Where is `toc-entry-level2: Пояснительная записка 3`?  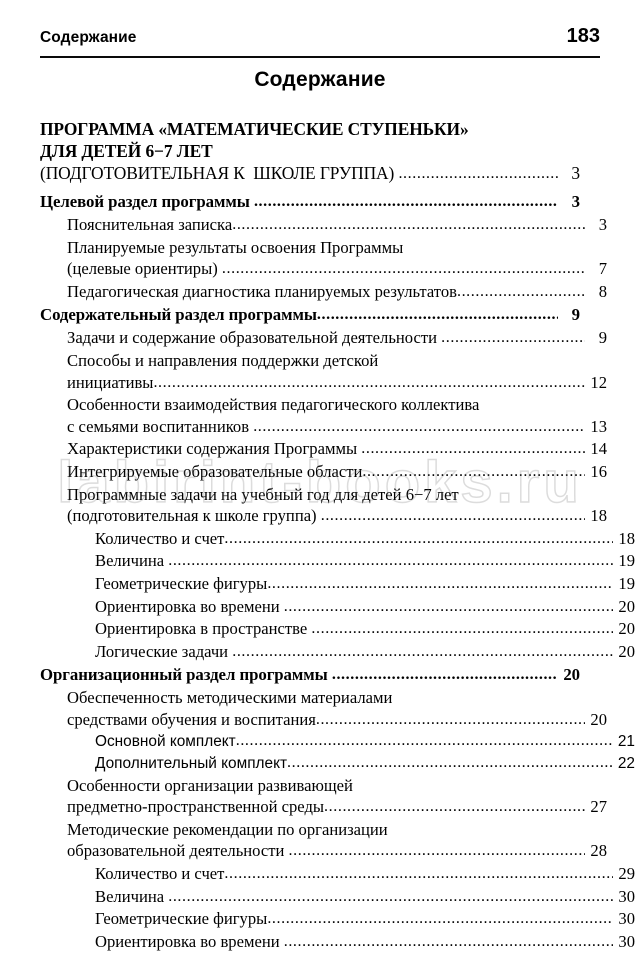 toc-entry-level2: Пояснительная записка 3 is located at coordinates (323, 225).